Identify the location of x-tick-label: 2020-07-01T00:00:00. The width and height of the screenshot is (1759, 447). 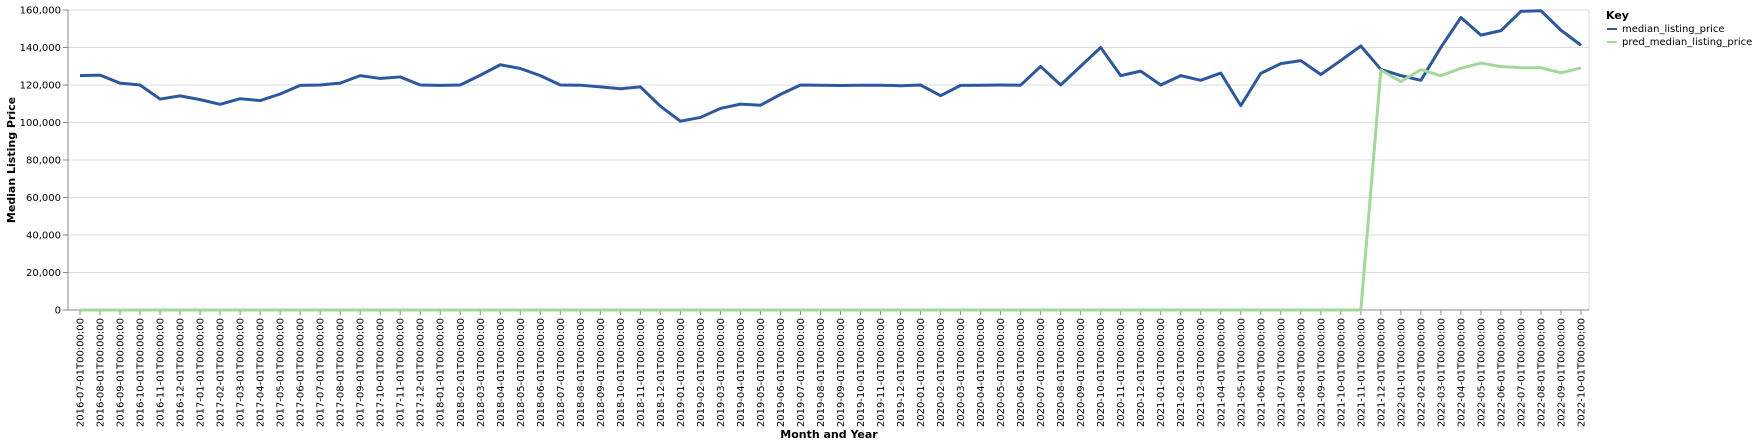
(1041, 372).